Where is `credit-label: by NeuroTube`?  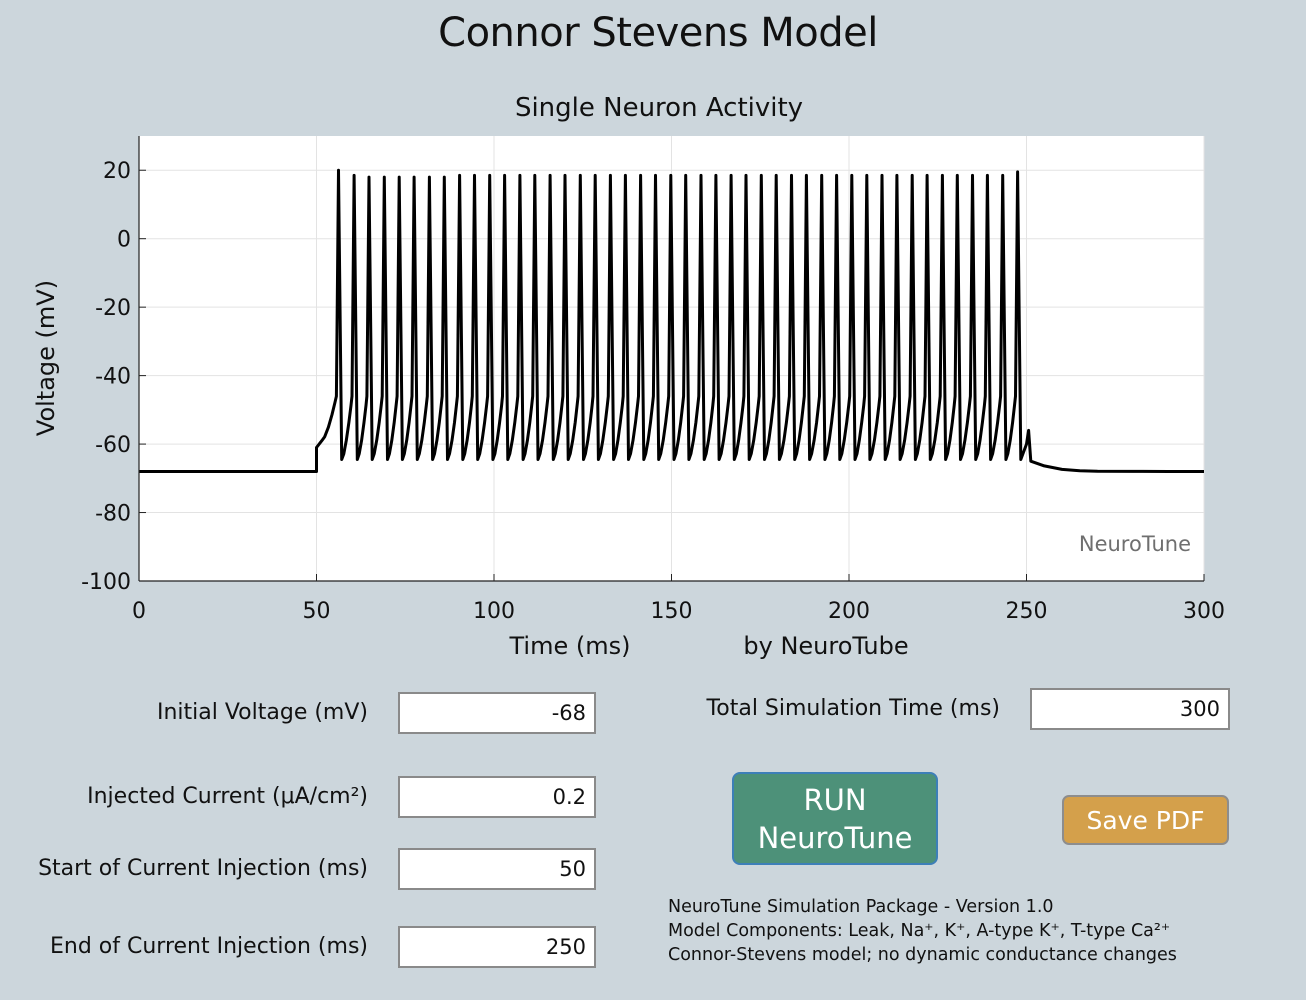
credit-label: by NeuroTube is located at coordinates (825, 646).